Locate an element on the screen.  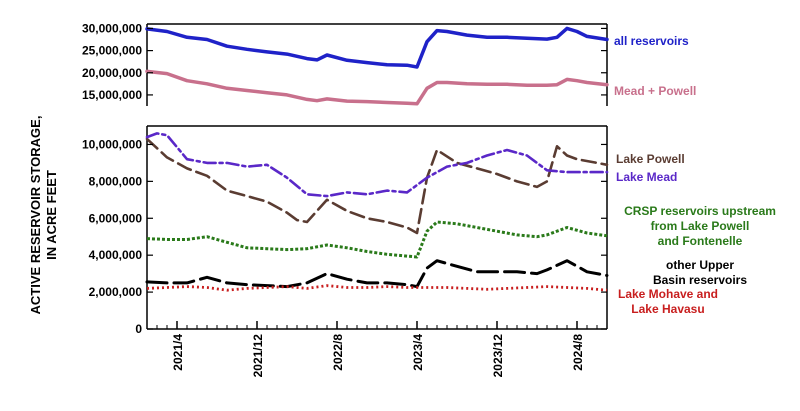
y-axis-label: ACTIVE RESERVOIR STORAGE,IN ACRE FEET is located at coordinates (43, 215).